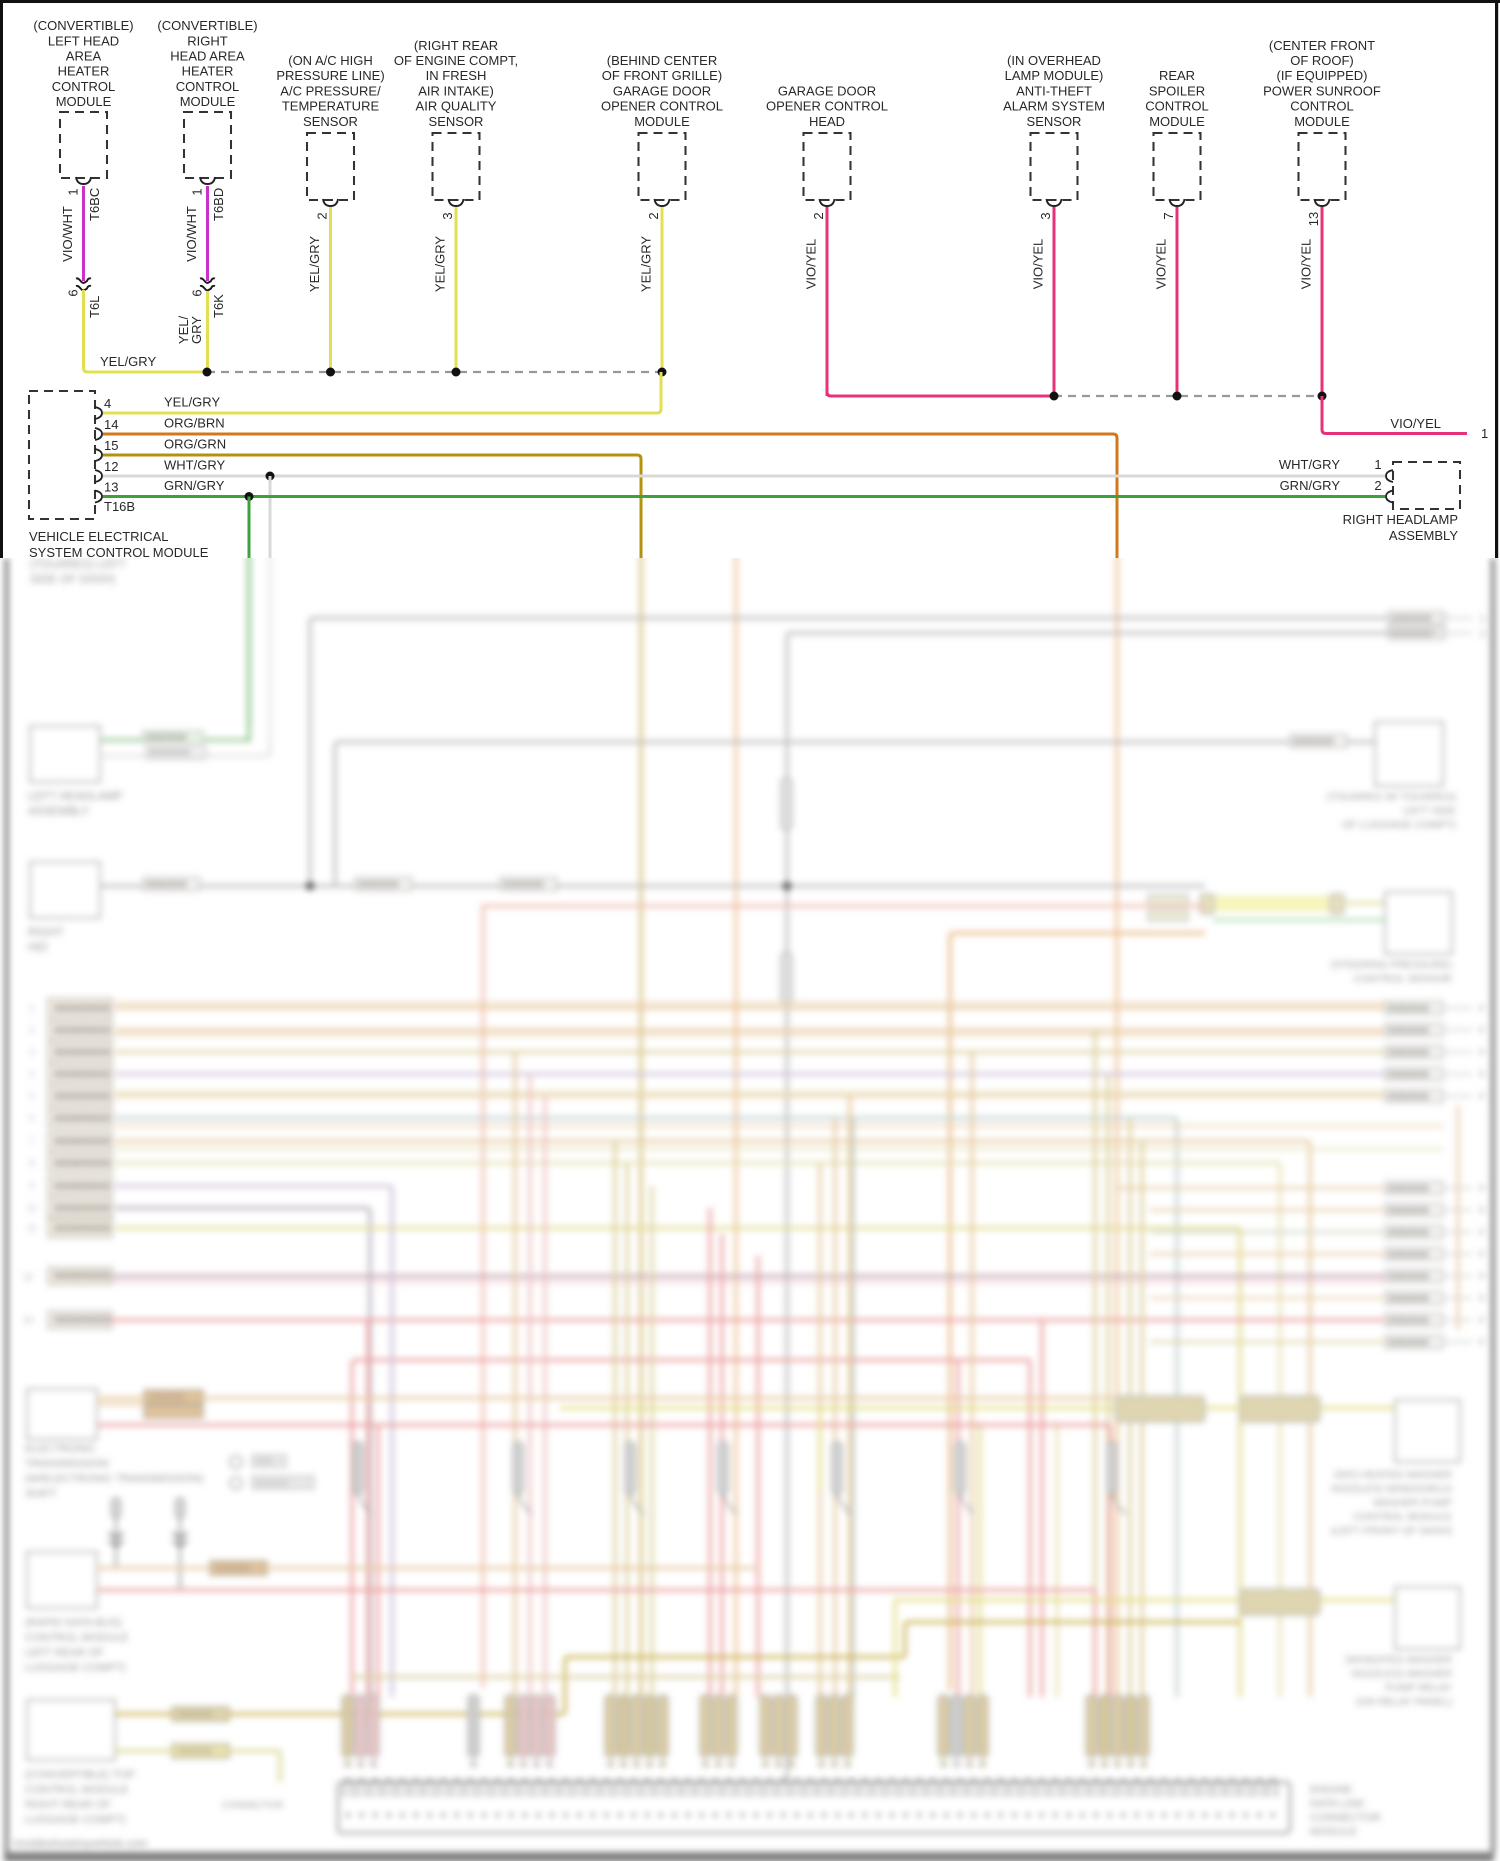 This screenshot has width=1500, height=1861. I want to click on svg-text: WASHER PUMP, so click(1412, 1503).